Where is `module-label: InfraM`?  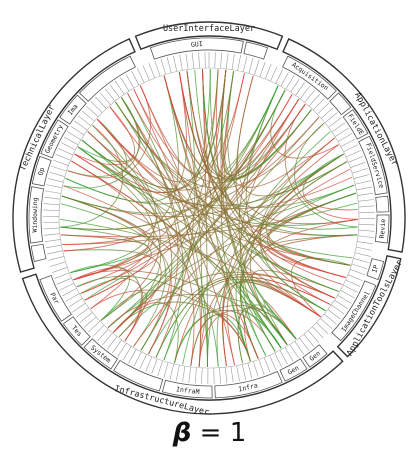
module-label: InfraM is located at coordinates (188, 390).